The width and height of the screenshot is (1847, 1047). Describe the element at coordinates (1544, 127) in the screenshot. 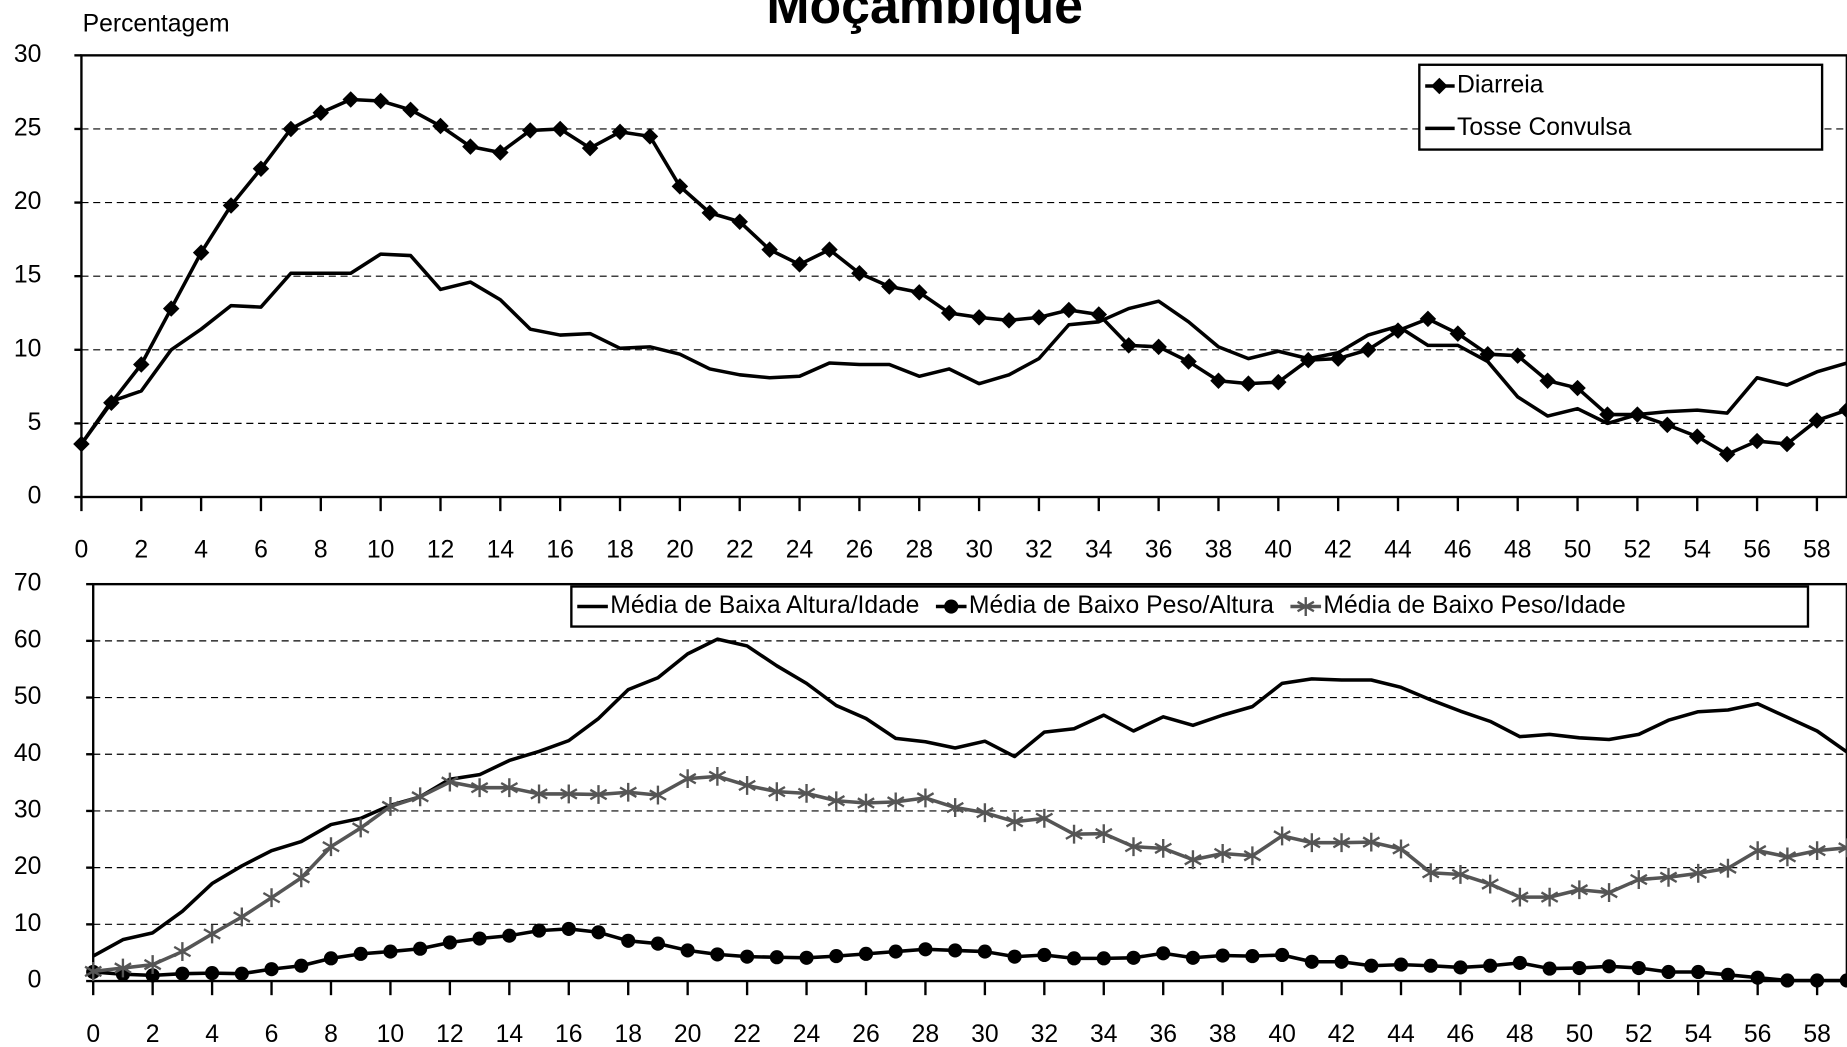

I see `legend-label: Tosse Convulsa` at that location.